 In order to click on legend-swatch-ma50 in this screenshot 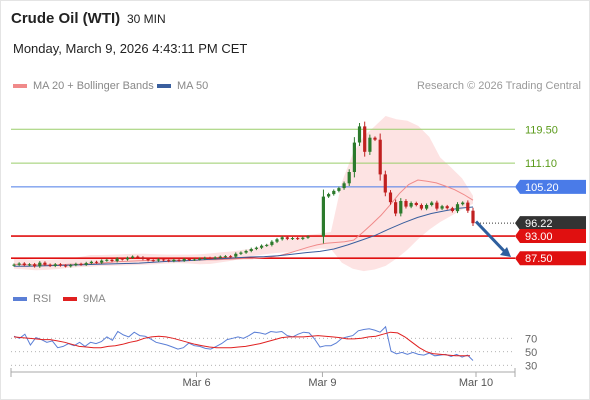, I will do `click(164, 86)`.